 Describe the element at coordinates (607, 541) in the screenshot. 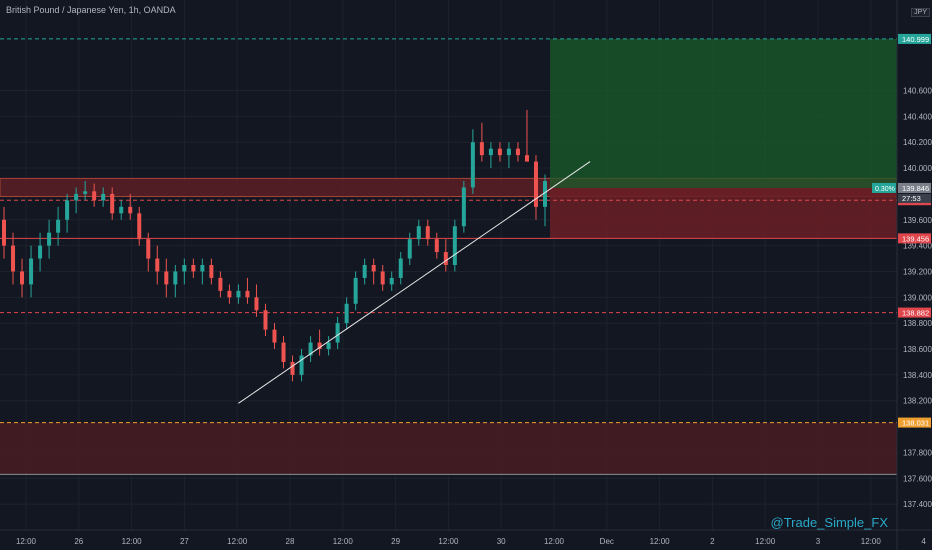

I see `time-tick-label: Dec` at that location.